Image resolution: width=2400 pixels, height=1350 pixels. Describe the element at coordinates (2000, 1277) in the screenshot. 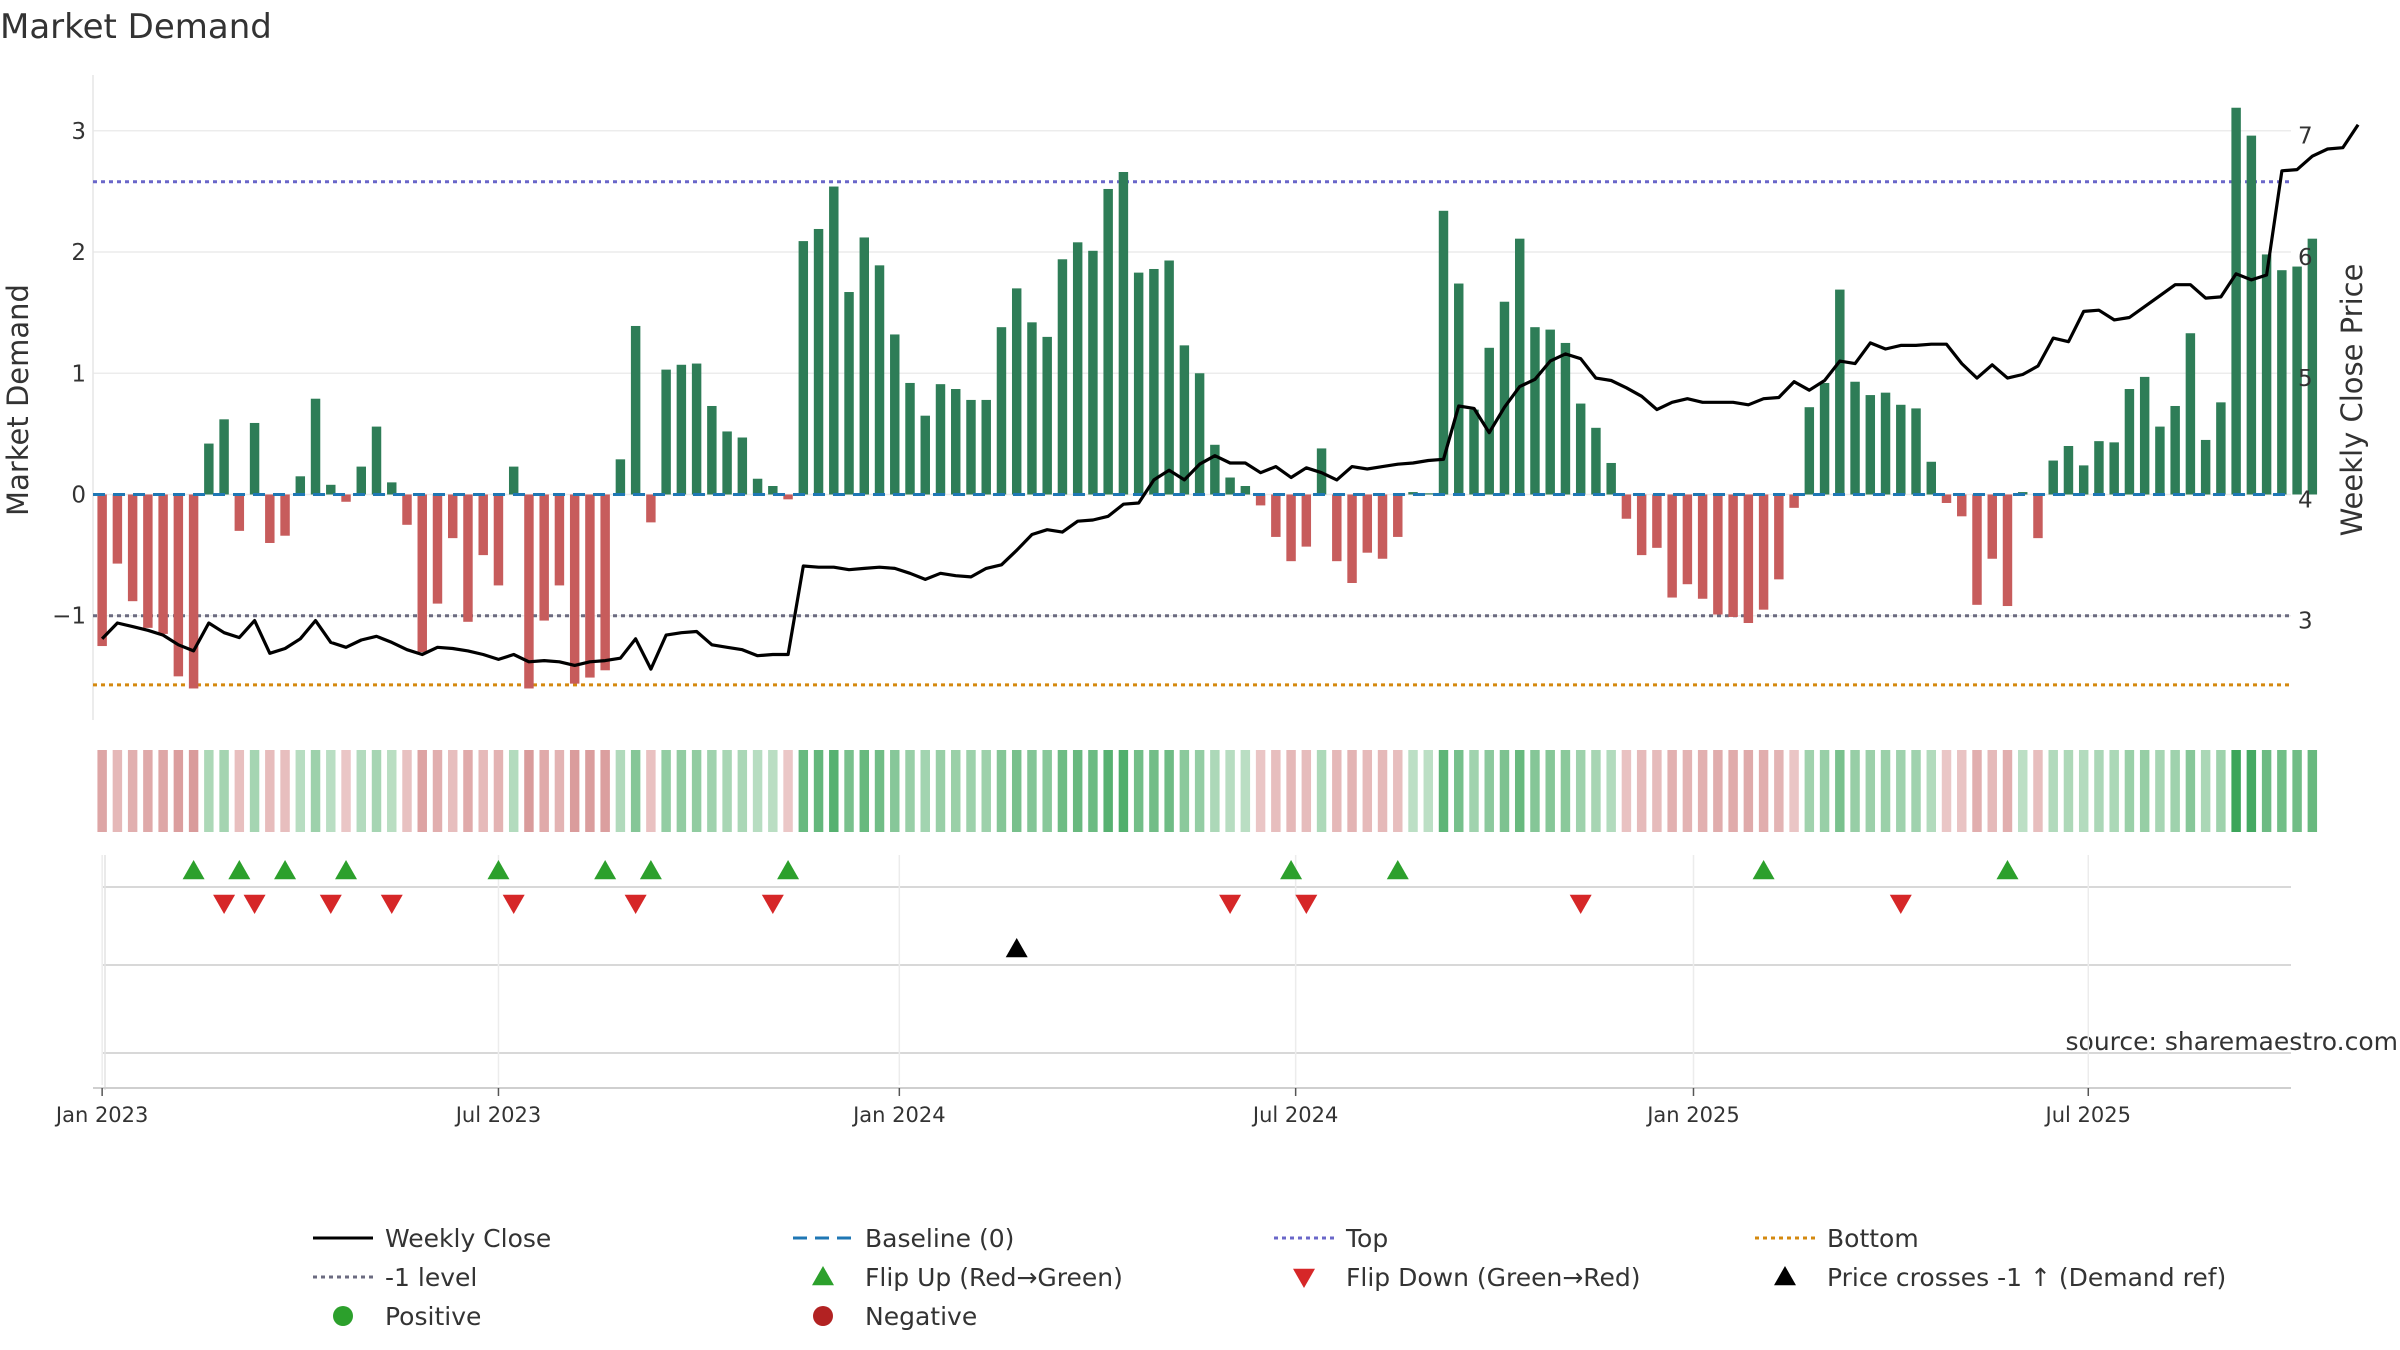

I see `legend-item: Price crosses -1 ↑ (Demand ref)` at that location.